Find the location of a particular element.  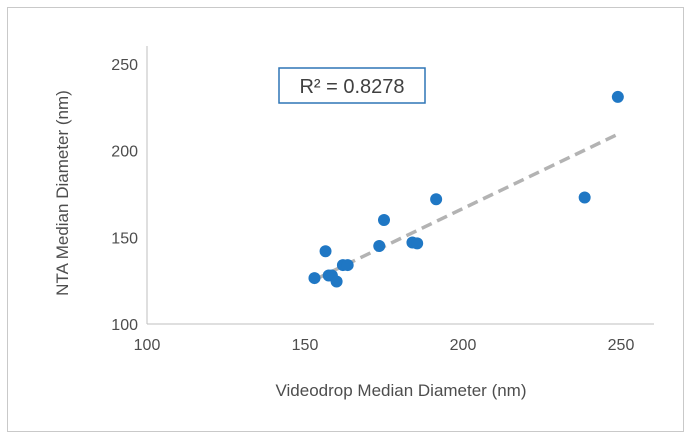

r-squared-box is located at coordinates (352, 85).